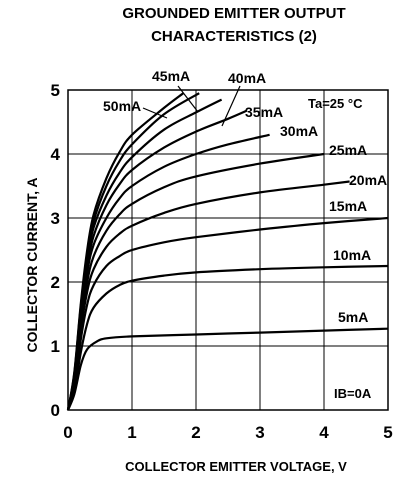 The image size is (413, 481). What do you see at coordinates (155, 113) in the screenshot?
I see `leader-line-50mA` at bounding box center [155, 113].